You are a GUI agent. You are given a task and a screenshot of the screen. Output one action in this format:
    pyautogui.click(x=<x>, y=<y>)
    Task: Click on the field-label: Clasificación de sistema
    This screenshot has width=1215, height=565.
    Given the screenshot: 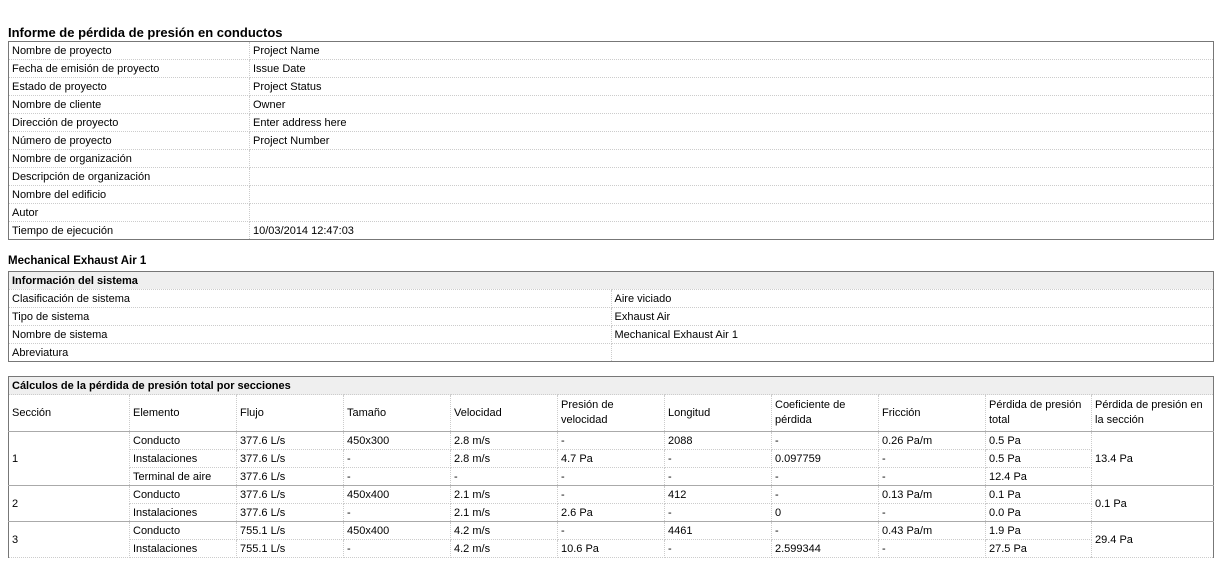 What is the action you would take?
    pyautogui.click(x=310, y=298)
    